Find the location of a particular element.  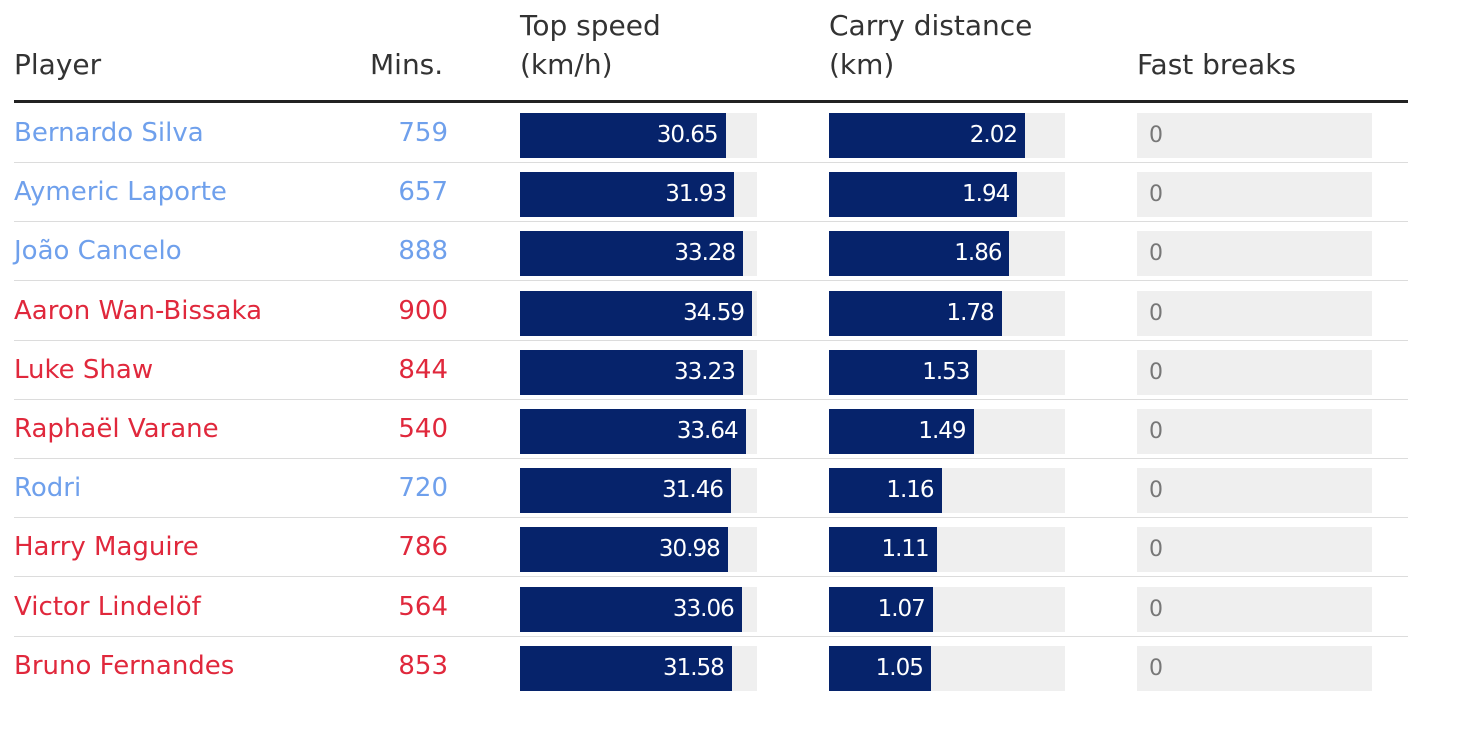

player-name-link: Harry Maguire is located at coordinates (106, 547).